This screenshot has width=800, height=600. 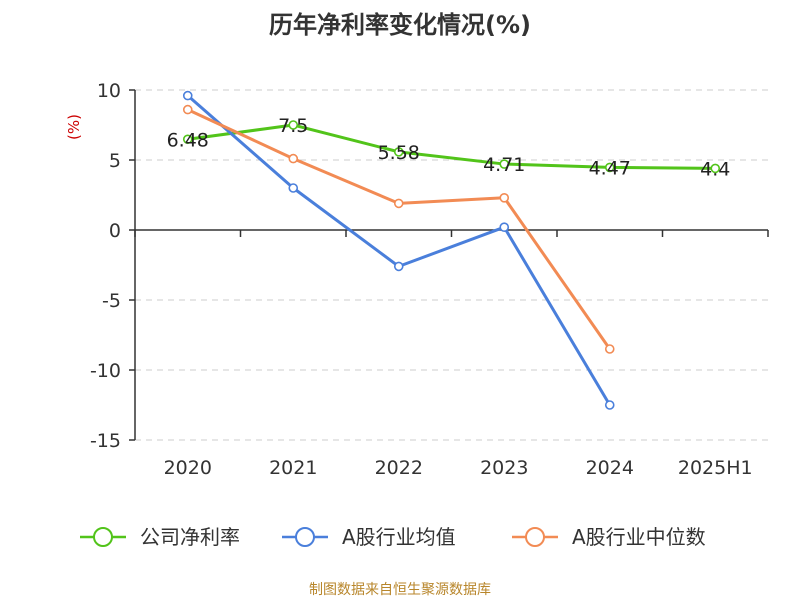 I want to click on x-tick-label: 2022, so click(x=399, y=468).